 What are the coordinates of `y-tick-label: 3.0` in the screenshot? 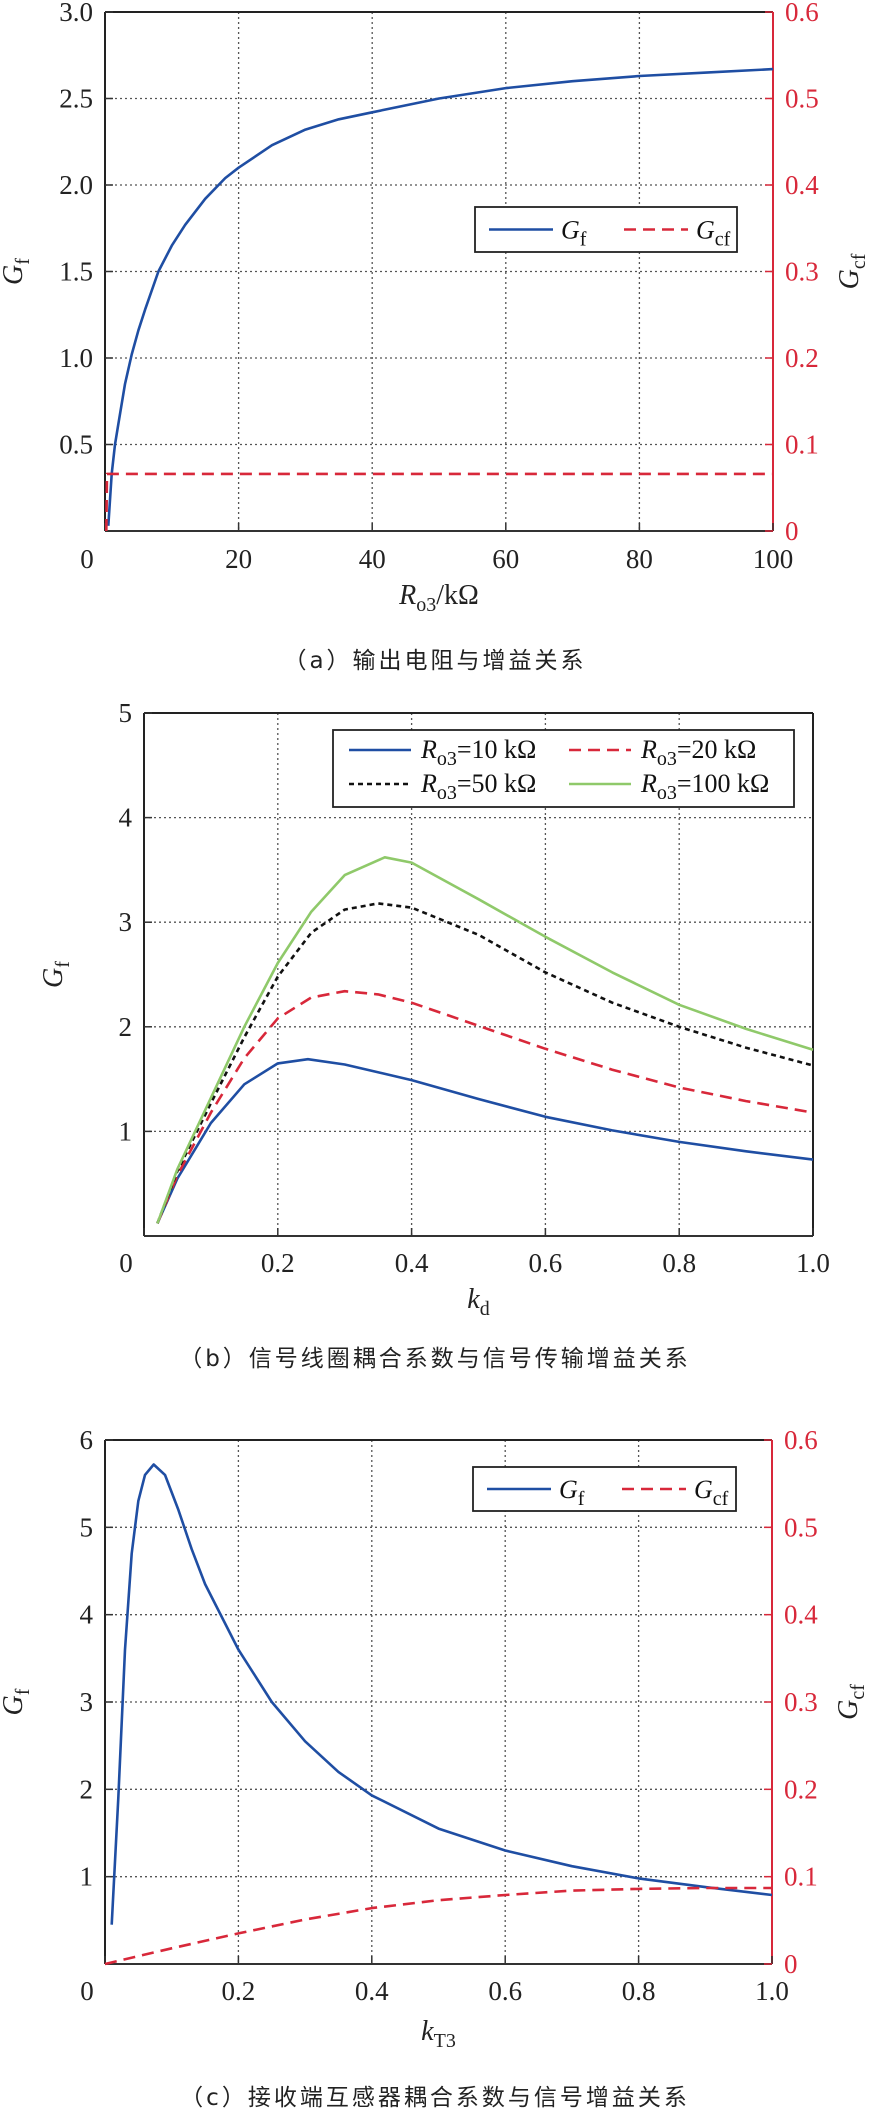 It's located at (76, 13).